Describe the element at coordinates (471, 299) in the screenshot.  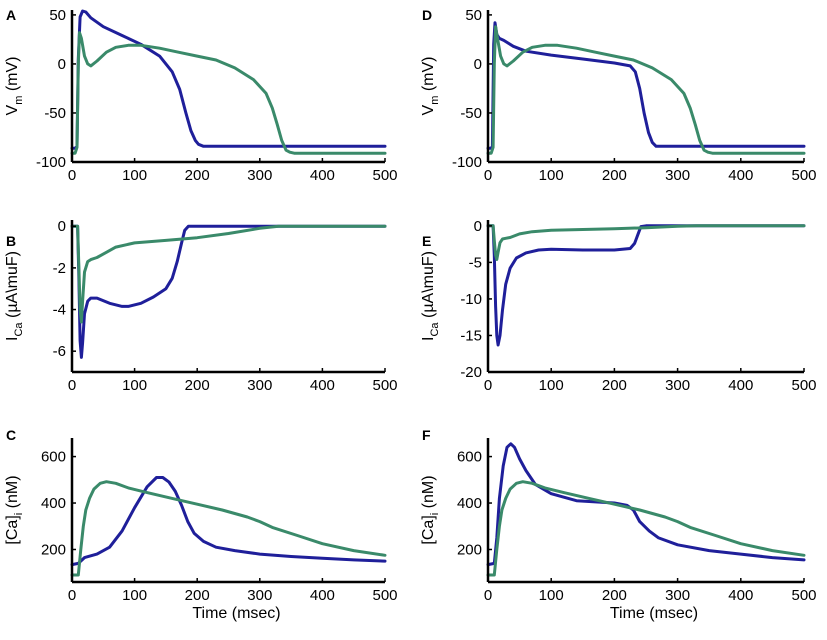
I see `y-tick-label: -10` at that location.